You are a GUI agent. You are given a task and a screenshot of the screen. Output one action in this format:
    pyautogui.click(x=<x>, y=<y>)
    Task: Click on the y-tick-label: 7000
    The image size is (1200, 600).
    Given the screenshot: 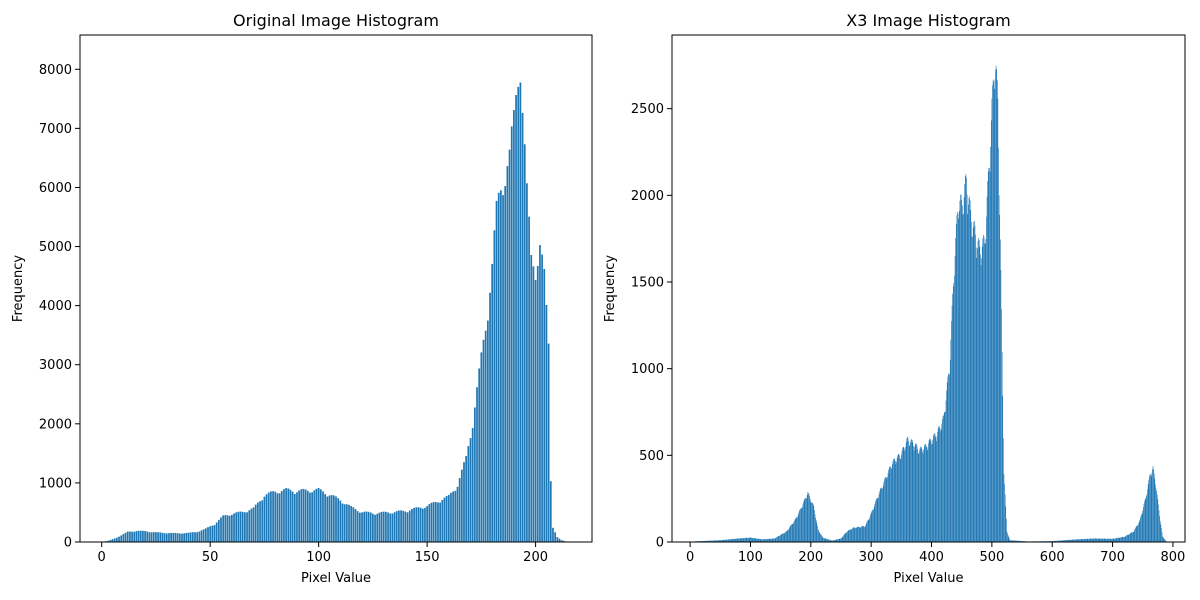 What is the action you would take?
    pyautogui.click(x=55, y=129)
    